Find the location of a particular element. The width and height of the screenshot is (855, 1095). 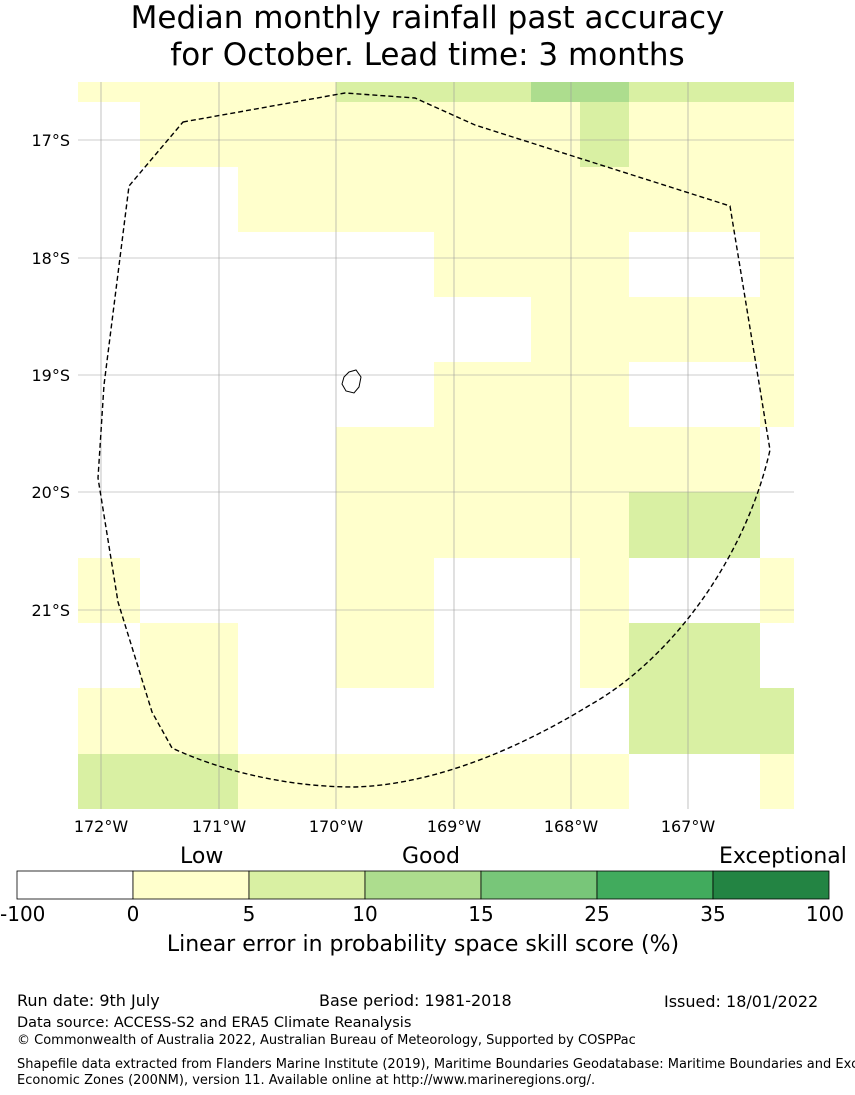

base-period: Base period: 1981-2018 is located at coordinates (415, 1000).